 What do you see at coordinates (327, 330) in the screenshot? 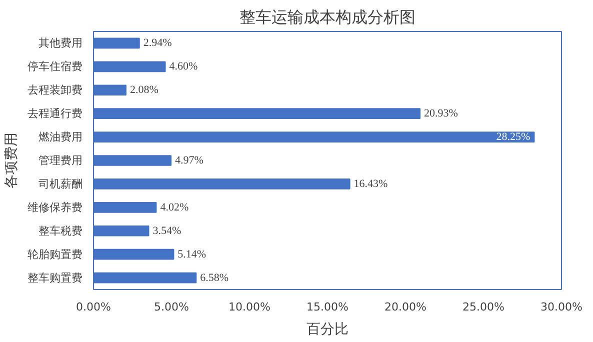
I see `x-axis-title: 百分比` at bounding box center [327, 330].